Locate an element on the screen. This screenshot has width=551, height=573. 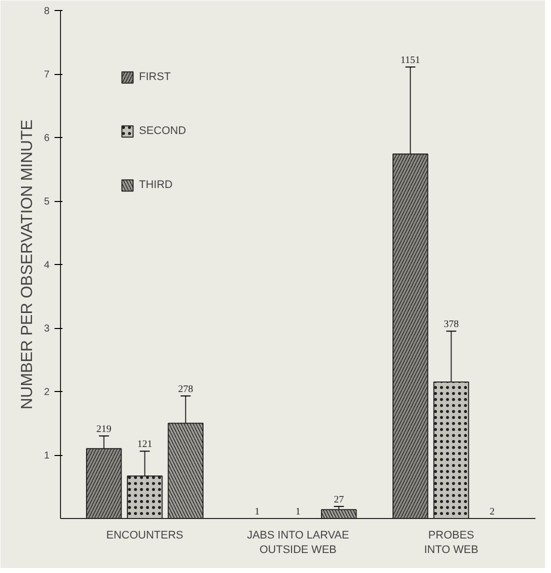
legend-label: SECOND is located at coordinates (162, 131).